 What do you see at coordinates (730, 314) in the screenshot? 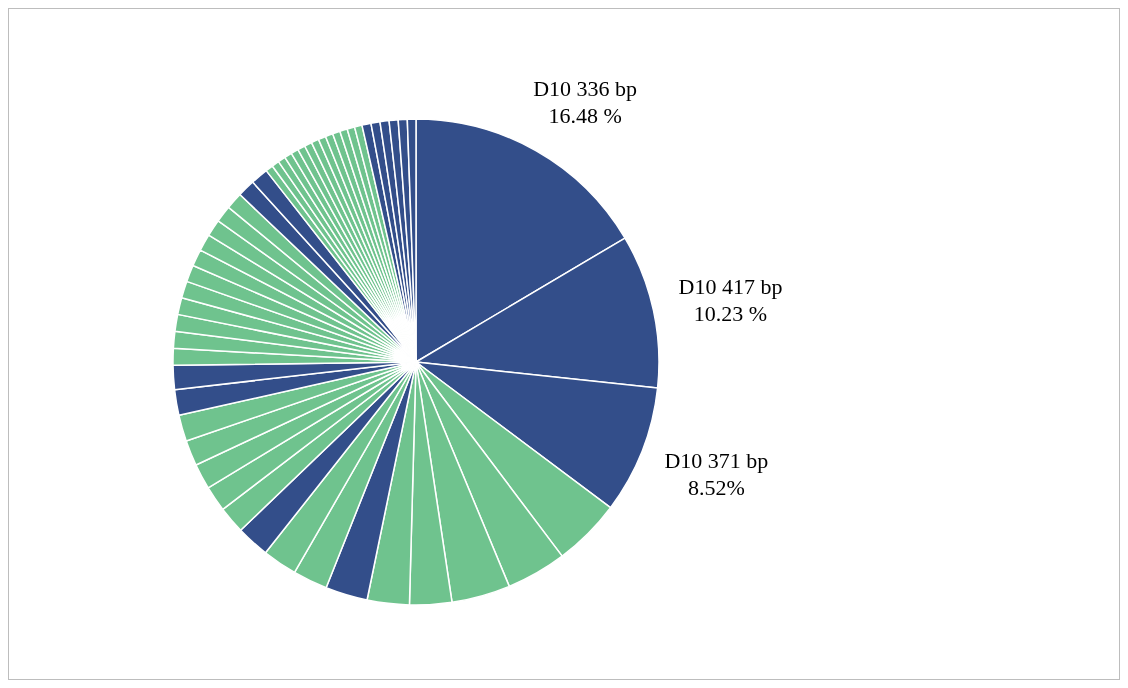
I see `data-label: 10.23 %` at bounding box center [730, 314].